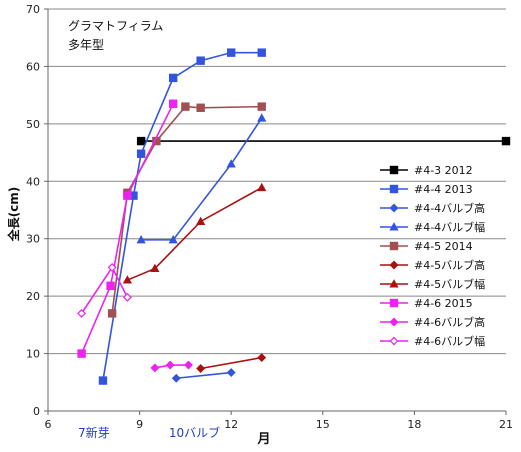 The height and width of the screenshot is (452, 521). What do you see at coordinates (231, 424) in the screenshot?
I see `x-tick-label: 12` at bounding box center [231, 424].